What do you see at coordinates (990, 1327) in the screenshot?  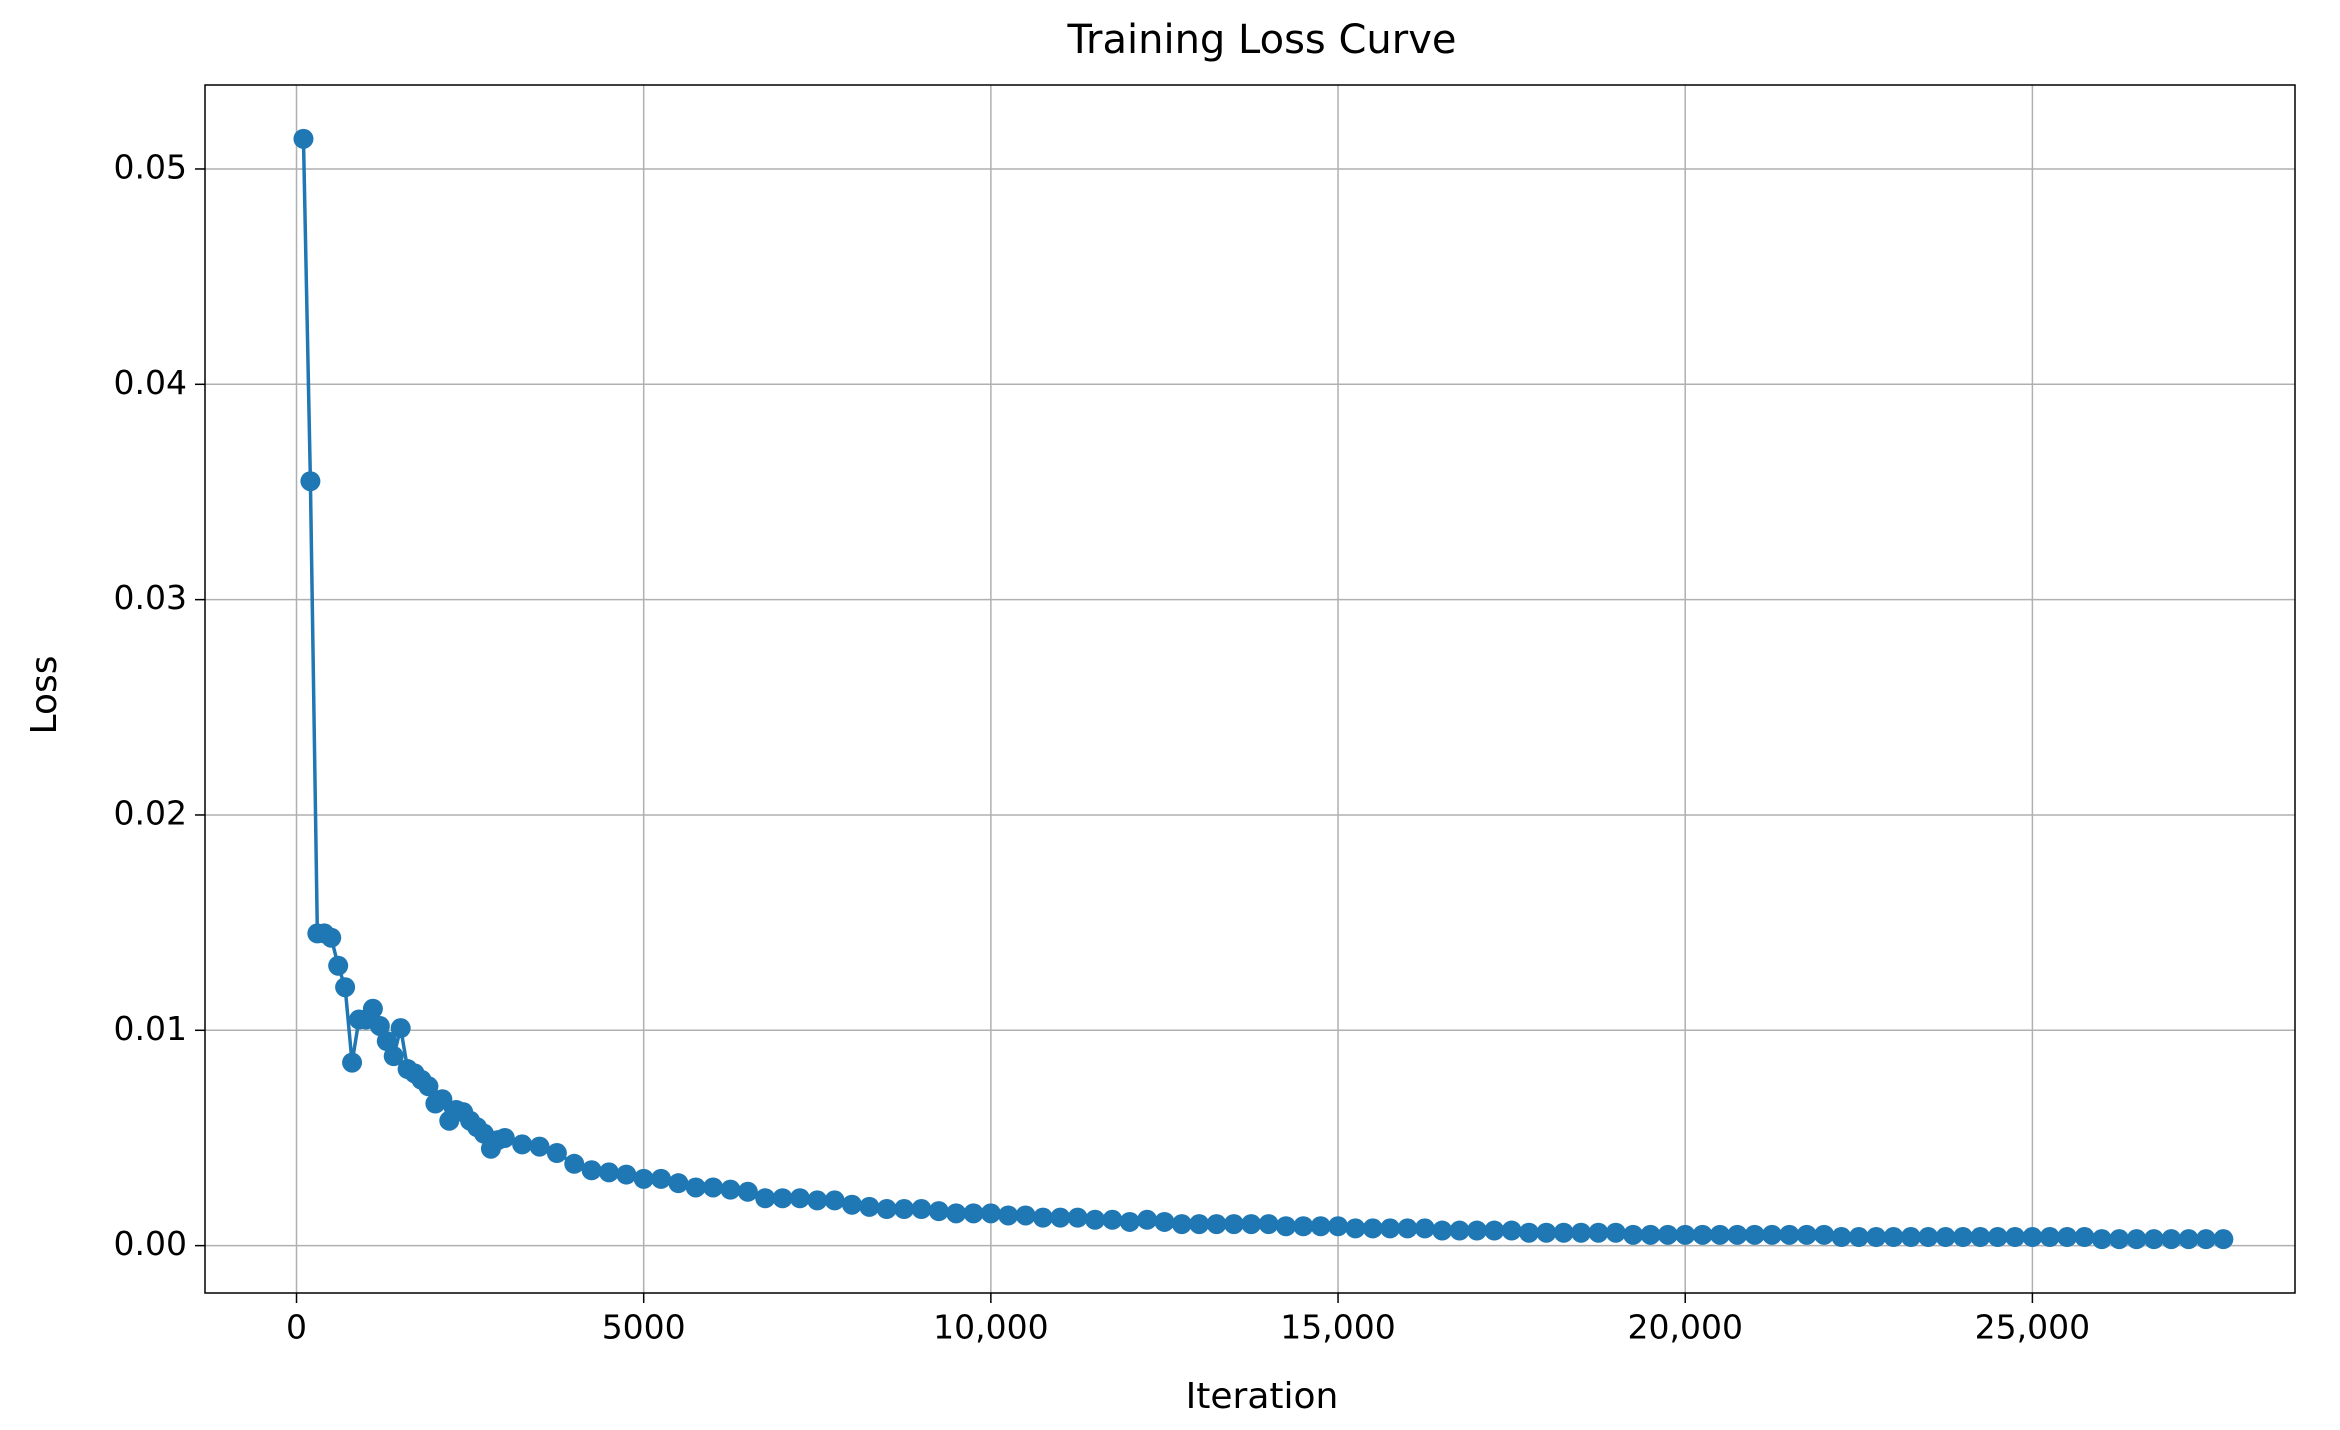 I see `x-tick-label: 10,000` at bounding box center [990, 1327].